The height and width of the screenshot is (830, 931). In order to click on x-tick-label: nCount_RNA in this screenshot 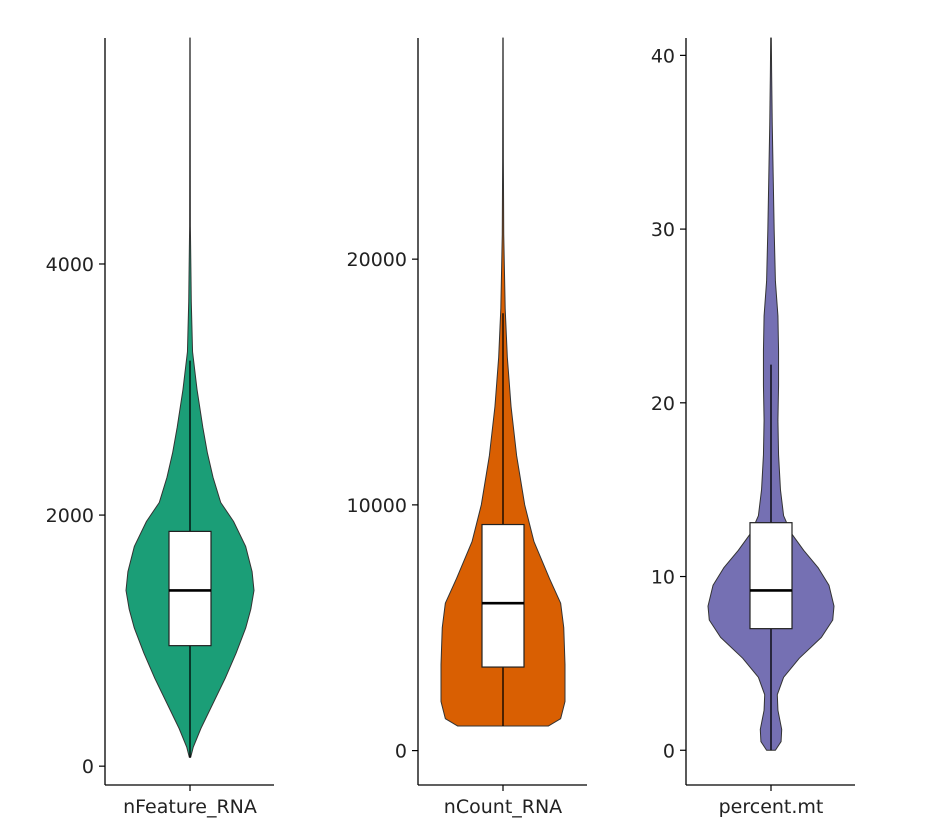, I will do `click(503, 807)`.